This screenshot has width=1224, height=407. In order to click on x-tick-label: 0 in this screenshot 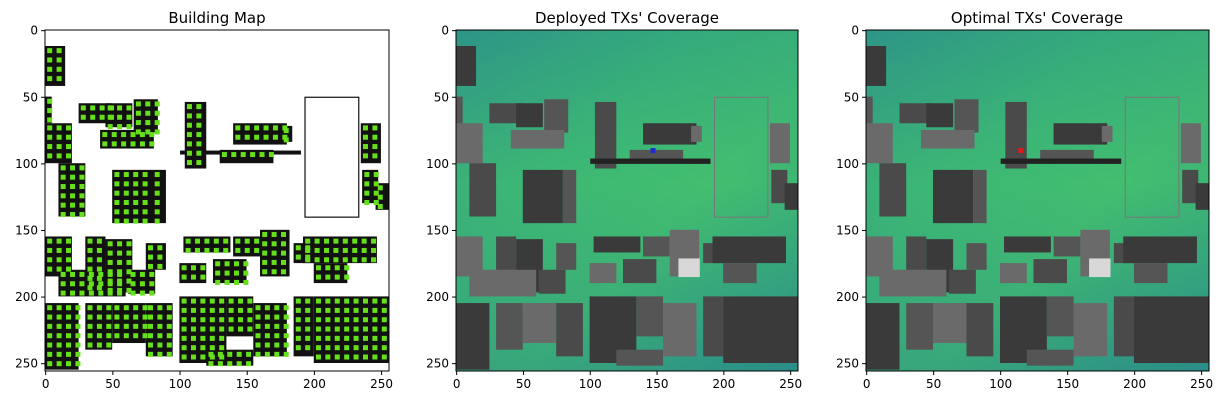, I will do `click(46, 384)`.